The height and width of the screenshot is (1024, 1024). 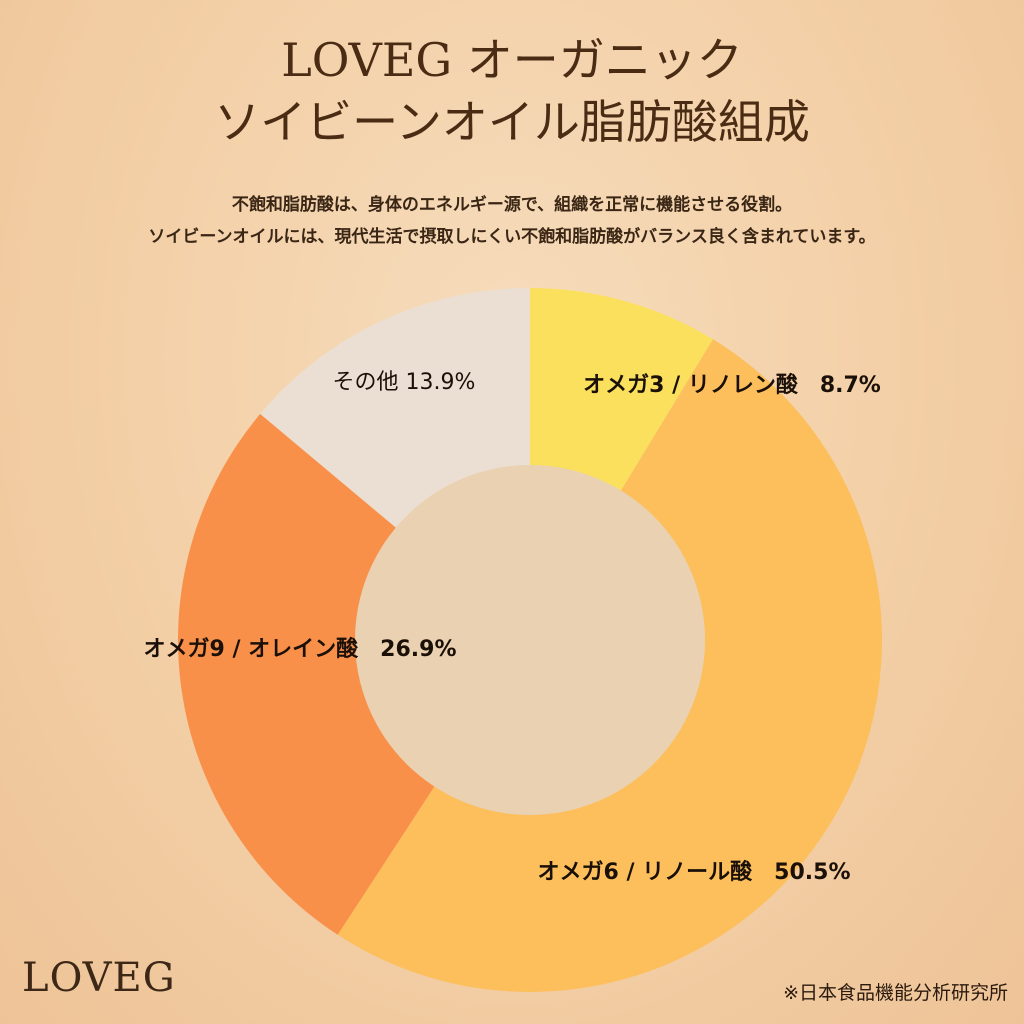 I want to click on slice-label-1: オメガ3 / リノレン酸 8.7%, so click(x=732, y=385).